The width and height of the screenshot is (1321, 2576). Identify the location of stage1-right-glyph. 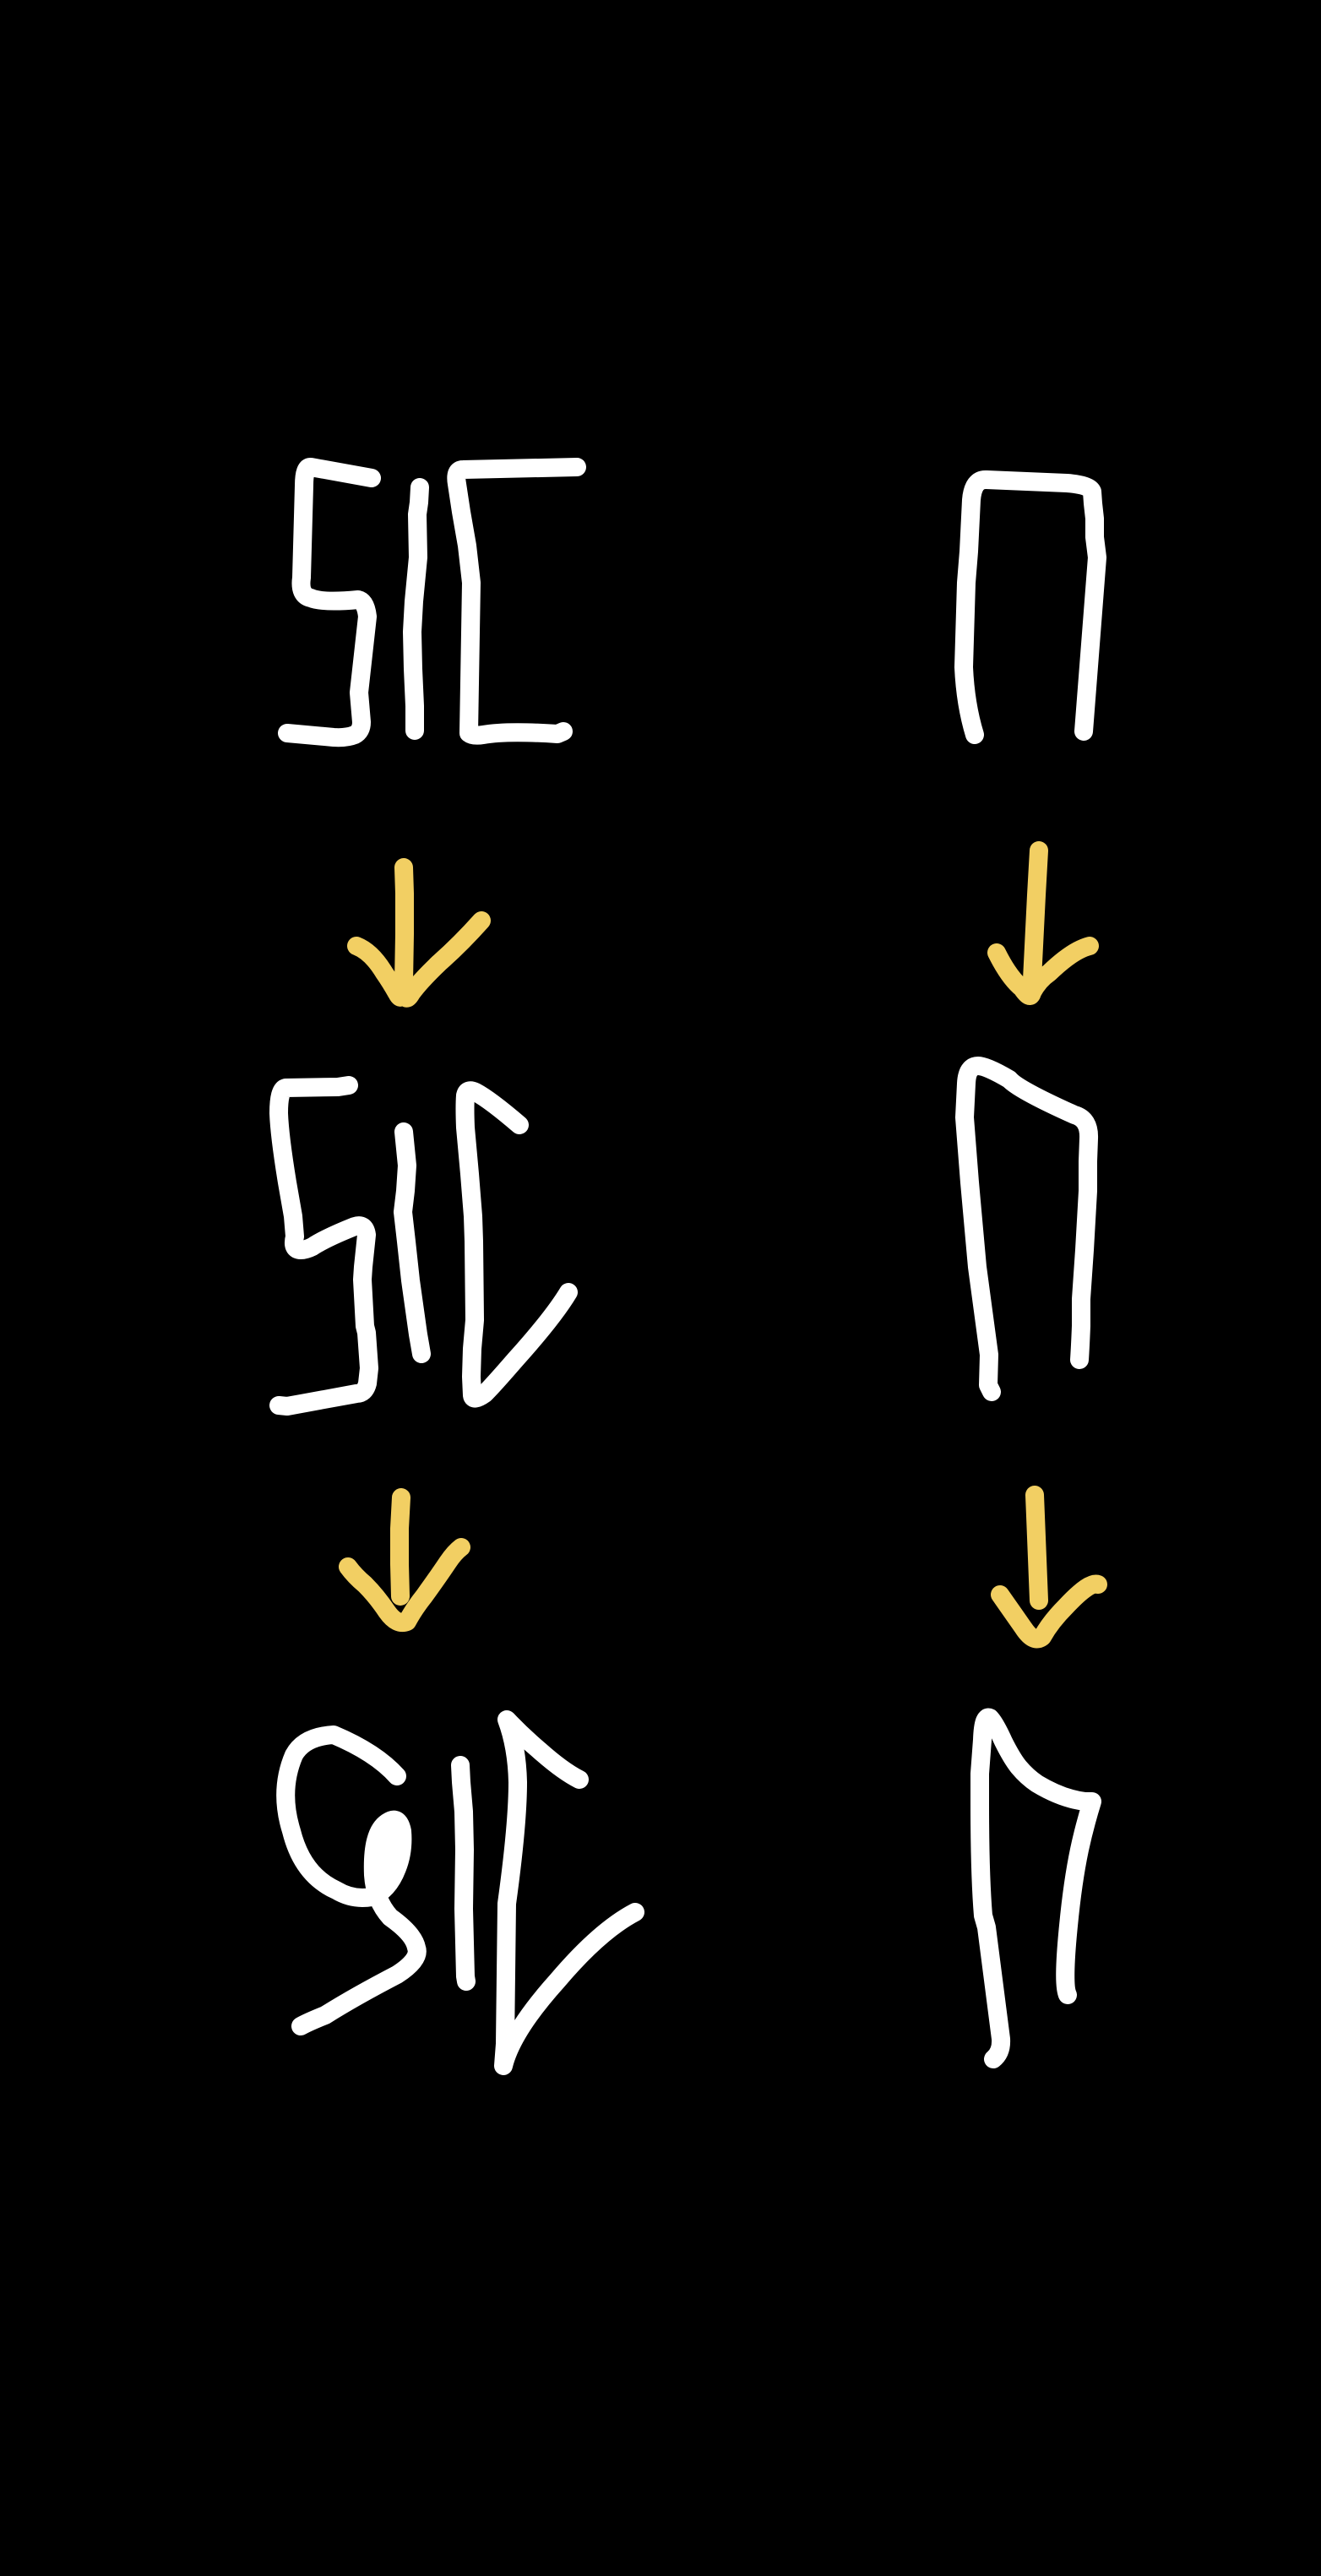
(1030, 607).